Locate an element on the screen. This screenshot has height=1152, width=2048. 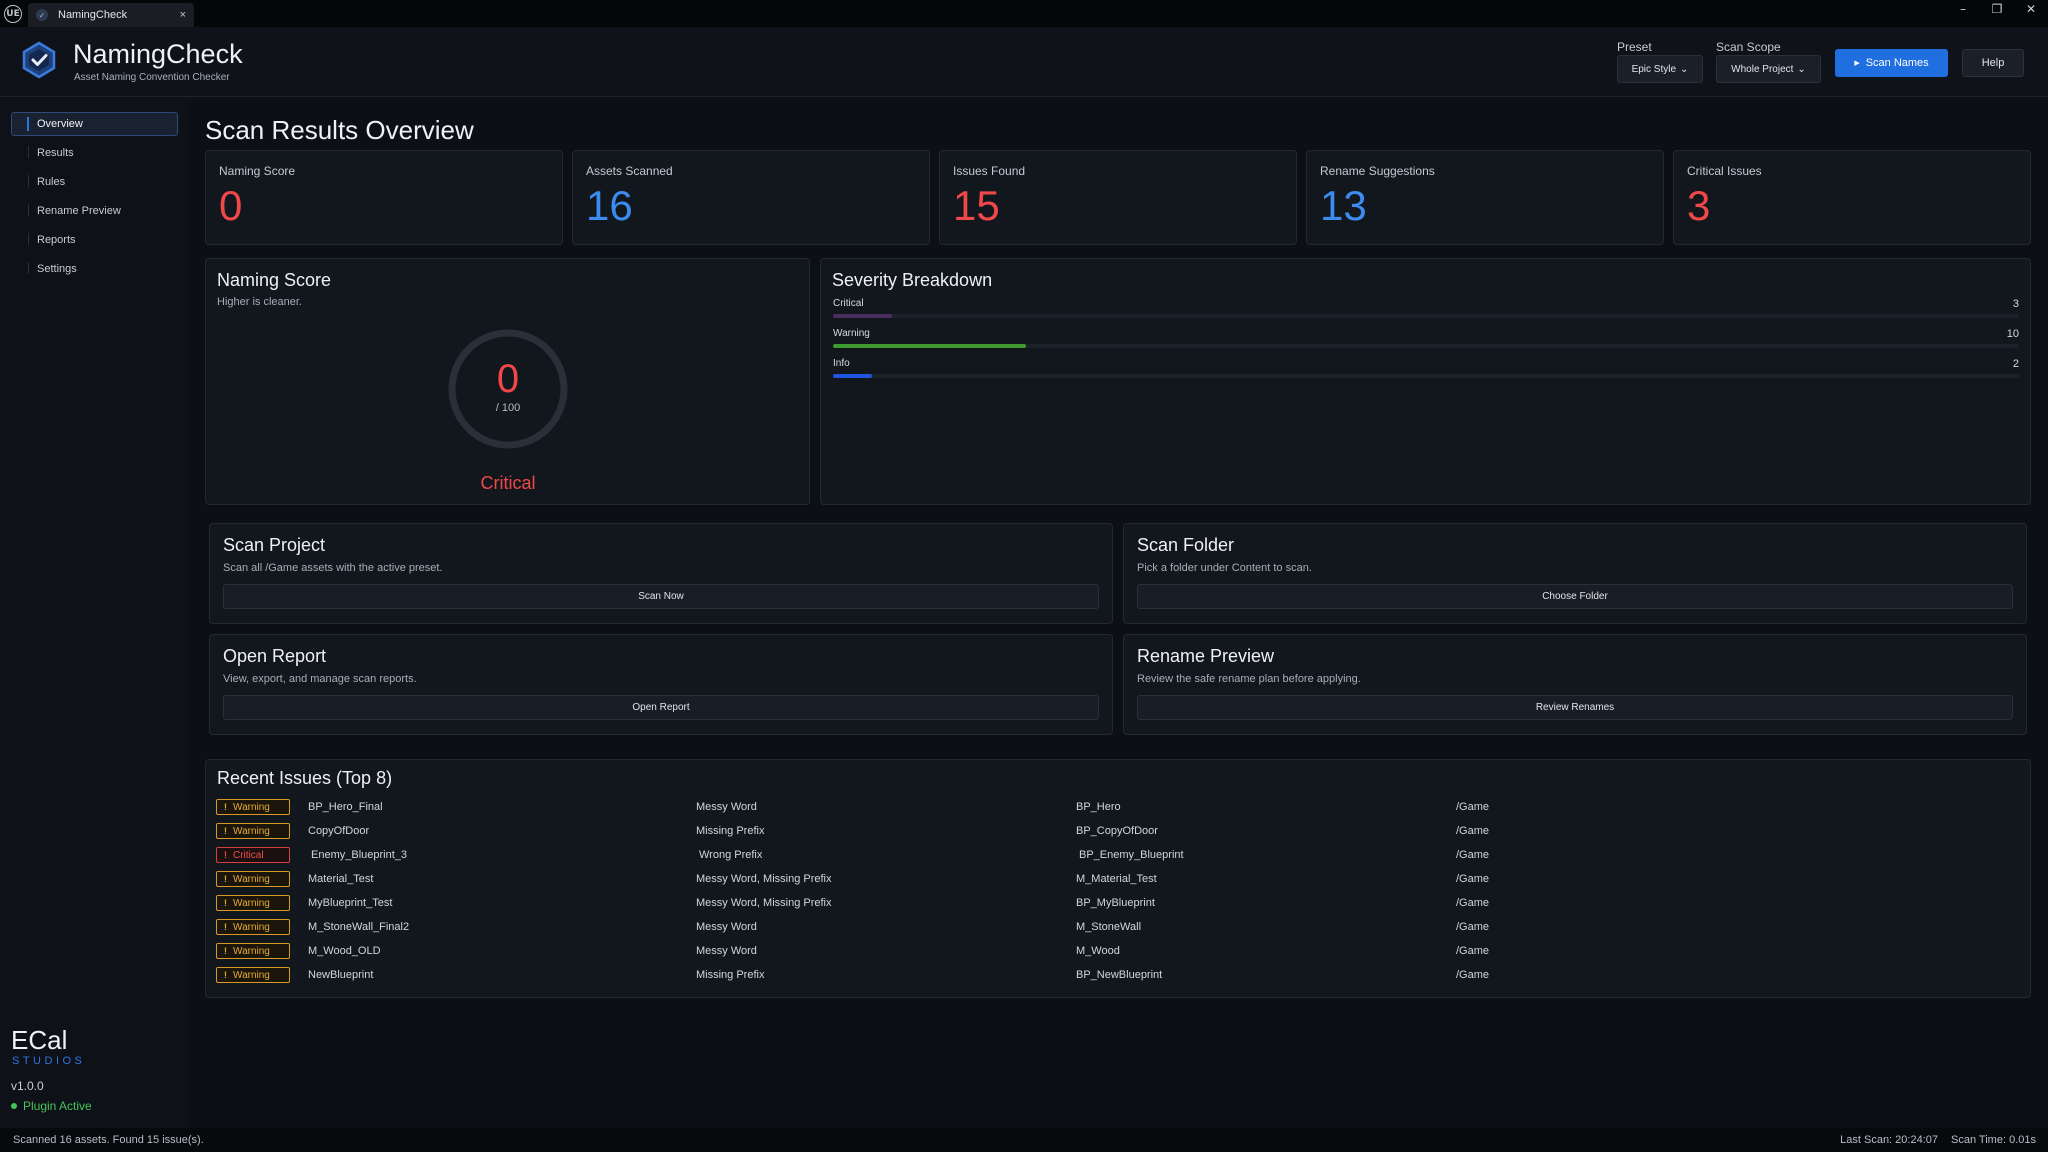
choose-folder-button: Choose Folder is located at coordinates (1575, 596).